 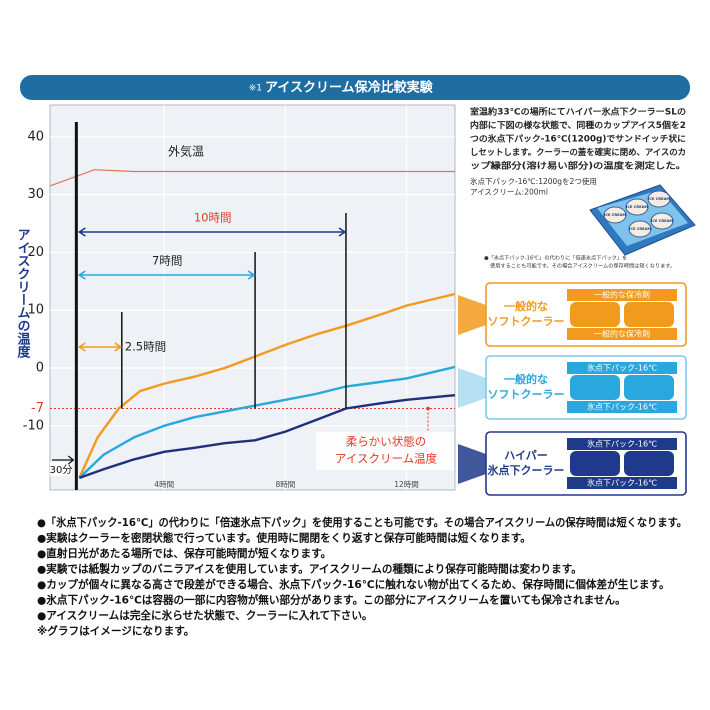 I want to click on threshold-dot, so click(x=428, y=408).